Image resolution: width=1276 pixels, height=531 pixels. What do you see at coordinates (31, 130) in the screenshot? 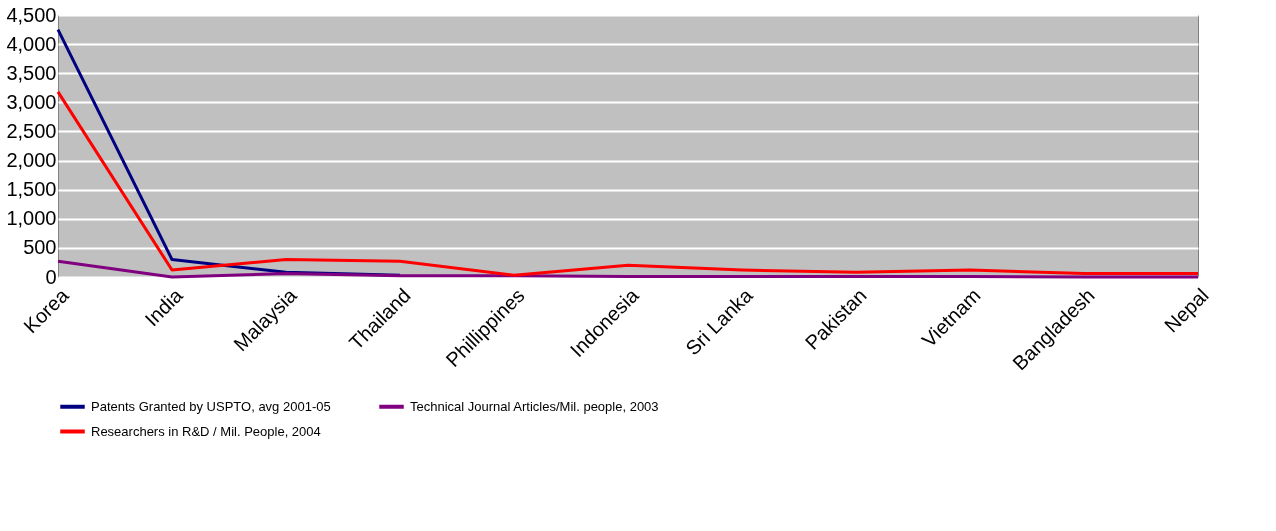
I see `y-tick-label: 2,500` at bounding box center [31, 130].